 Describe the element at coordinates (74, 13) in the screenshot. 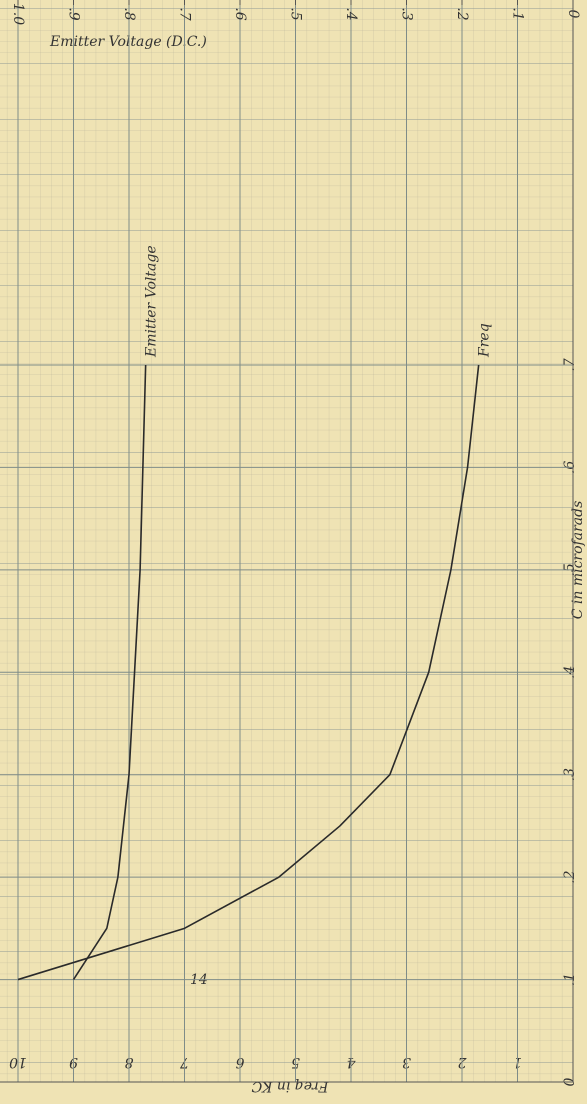

I see `y2-tick-label: .9` at that location.